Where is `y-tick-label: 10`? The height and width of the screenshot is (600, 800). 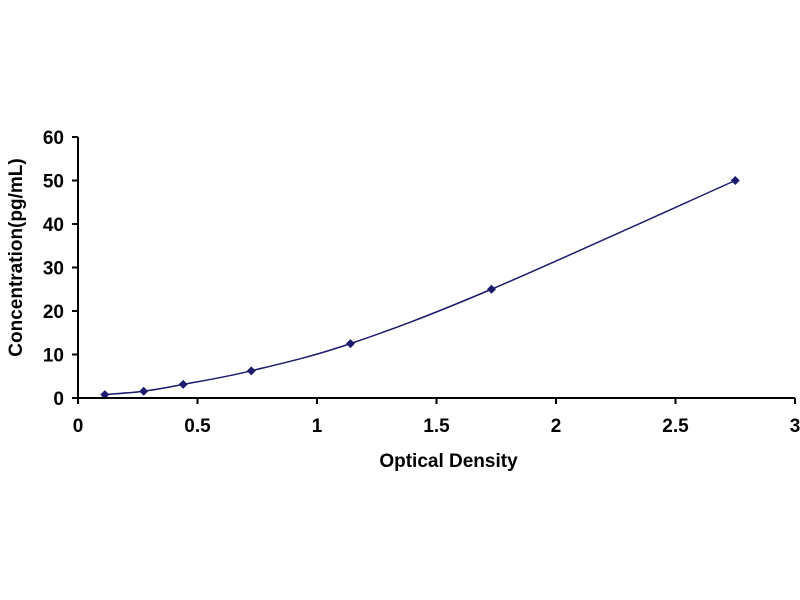 y-tick-label: 10 is located at coordinates (53, 356).